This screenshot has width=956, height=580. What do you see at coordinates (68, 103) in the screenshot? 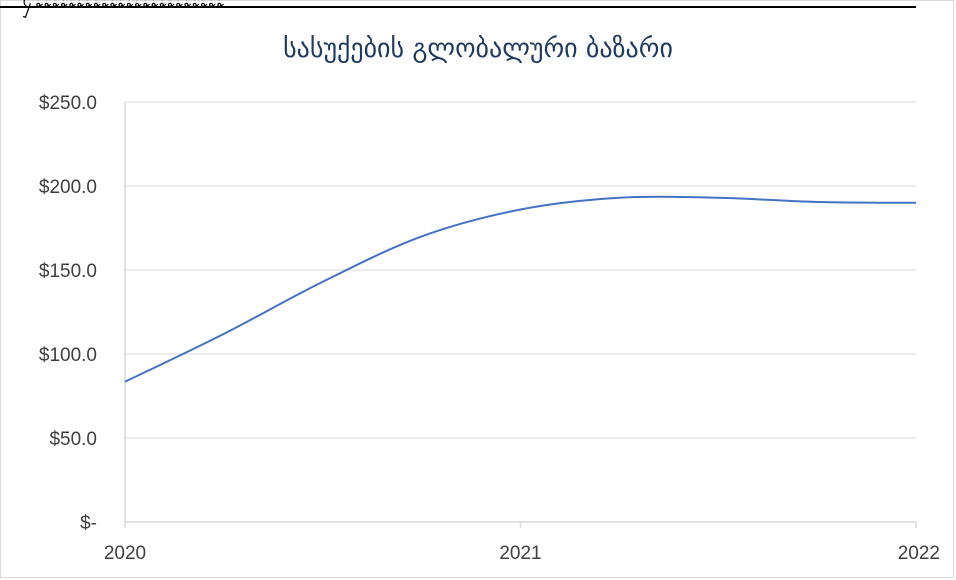
I see `y-tick-label: $250.0` at bounding box center [68, 103].